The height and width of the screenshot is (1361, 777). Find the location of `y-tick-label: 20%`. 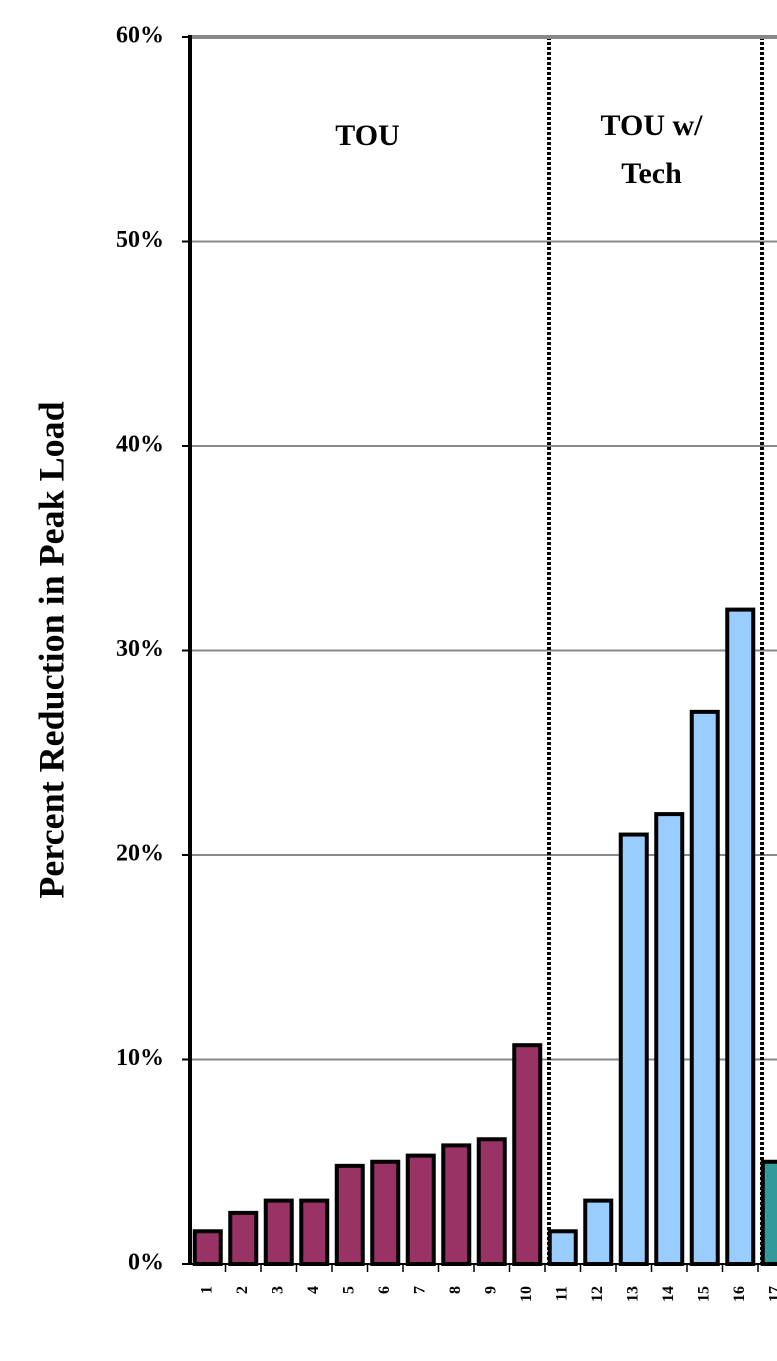

y-tick-label: 20% is located at coordinates (140, 854).